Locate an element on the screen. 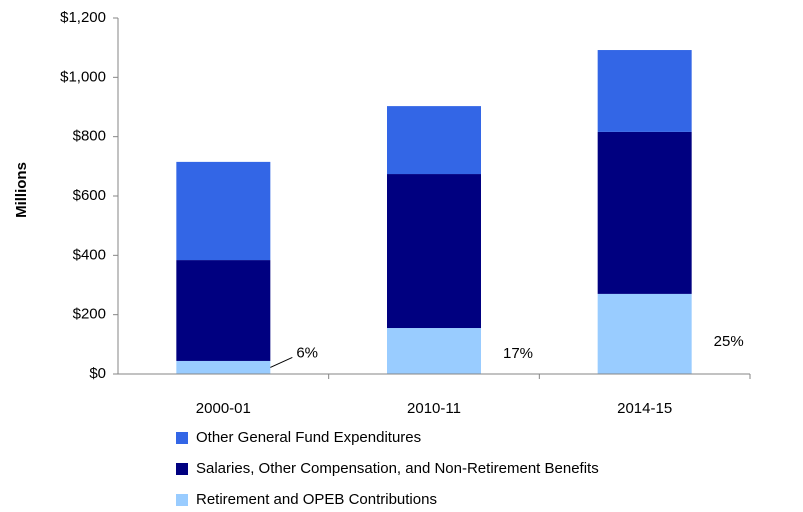  value-label: 6% is located at coordinates (307, 352).